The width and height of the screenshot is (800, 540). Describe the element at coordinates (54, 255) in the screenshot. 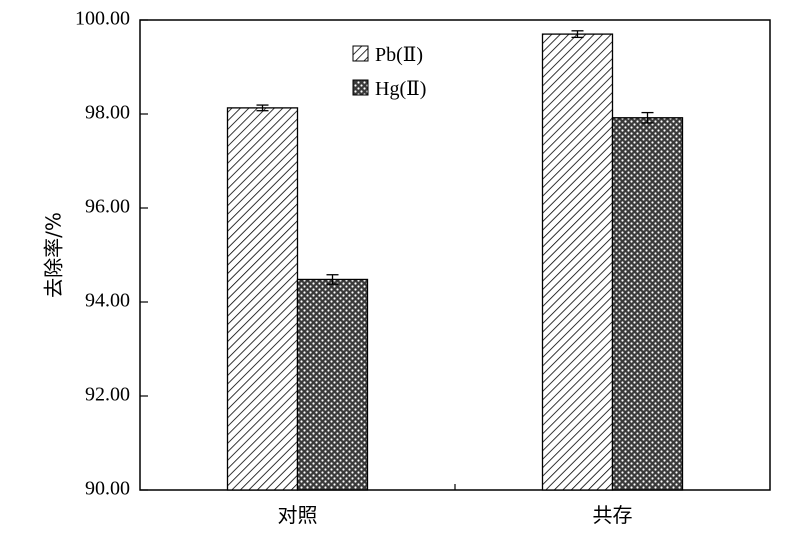

I see `y-axis-label: 去除率/%` at that location.